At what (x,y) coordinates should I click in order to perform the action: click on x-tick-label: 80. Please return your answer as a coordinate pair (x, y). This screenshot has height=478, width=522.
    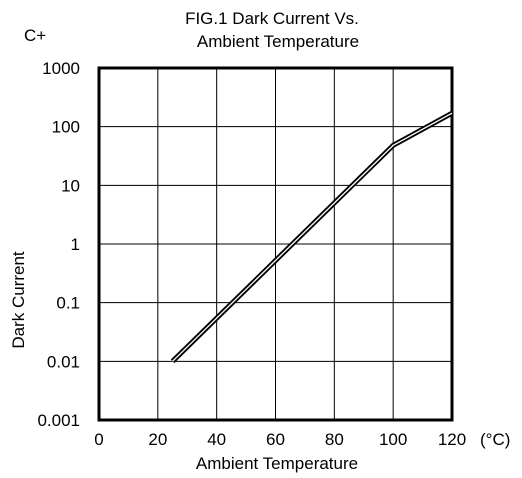
    Looking at the image, I should click on (334, 439).